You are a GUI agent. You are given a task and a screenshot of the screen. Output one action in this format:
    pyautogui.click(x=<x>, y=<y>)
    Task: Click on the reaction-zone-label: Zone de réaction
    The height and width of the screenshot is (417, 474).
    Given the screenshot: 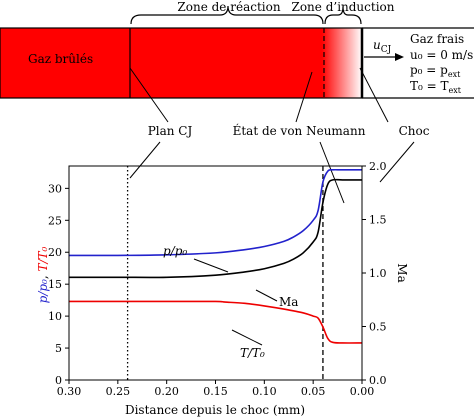 What is the action you would take?
    pyautogui.click(x=228, y=7)
    